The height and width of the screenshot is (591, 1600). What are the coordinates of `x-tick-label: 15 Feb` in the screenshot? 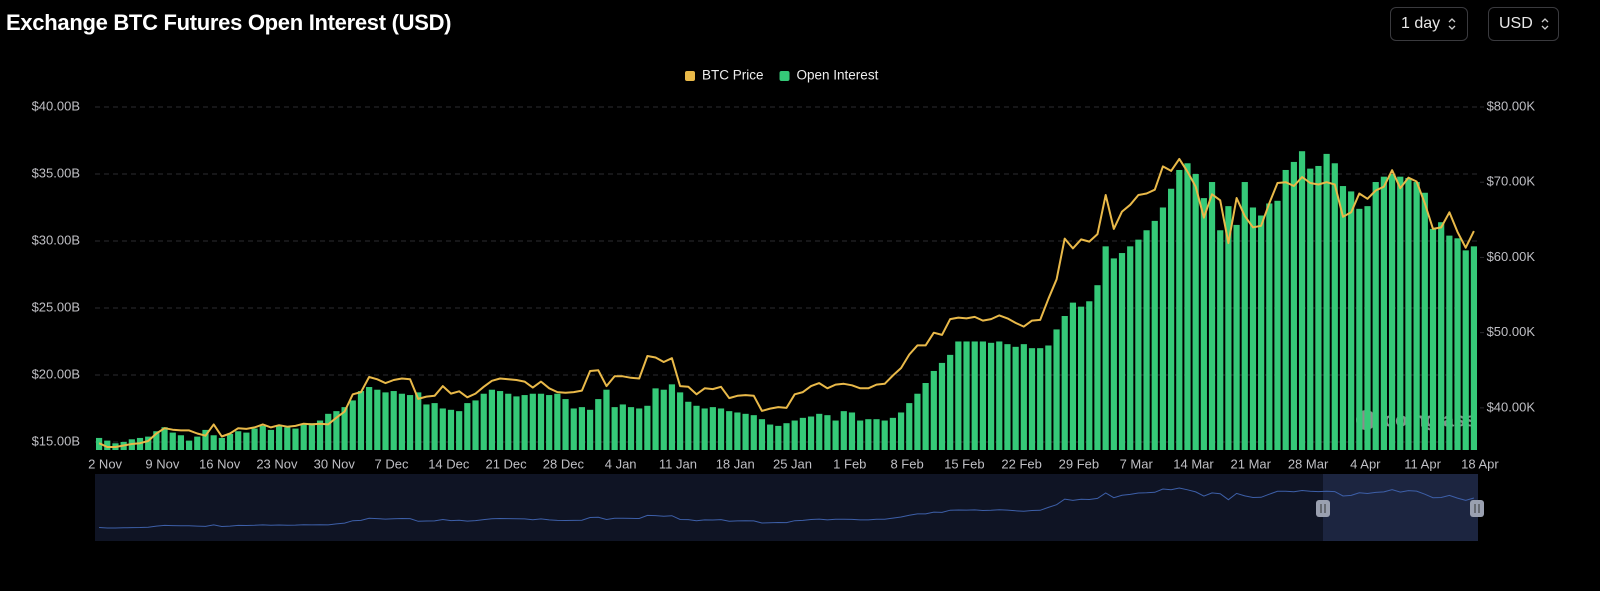 It's located at (964, 463).